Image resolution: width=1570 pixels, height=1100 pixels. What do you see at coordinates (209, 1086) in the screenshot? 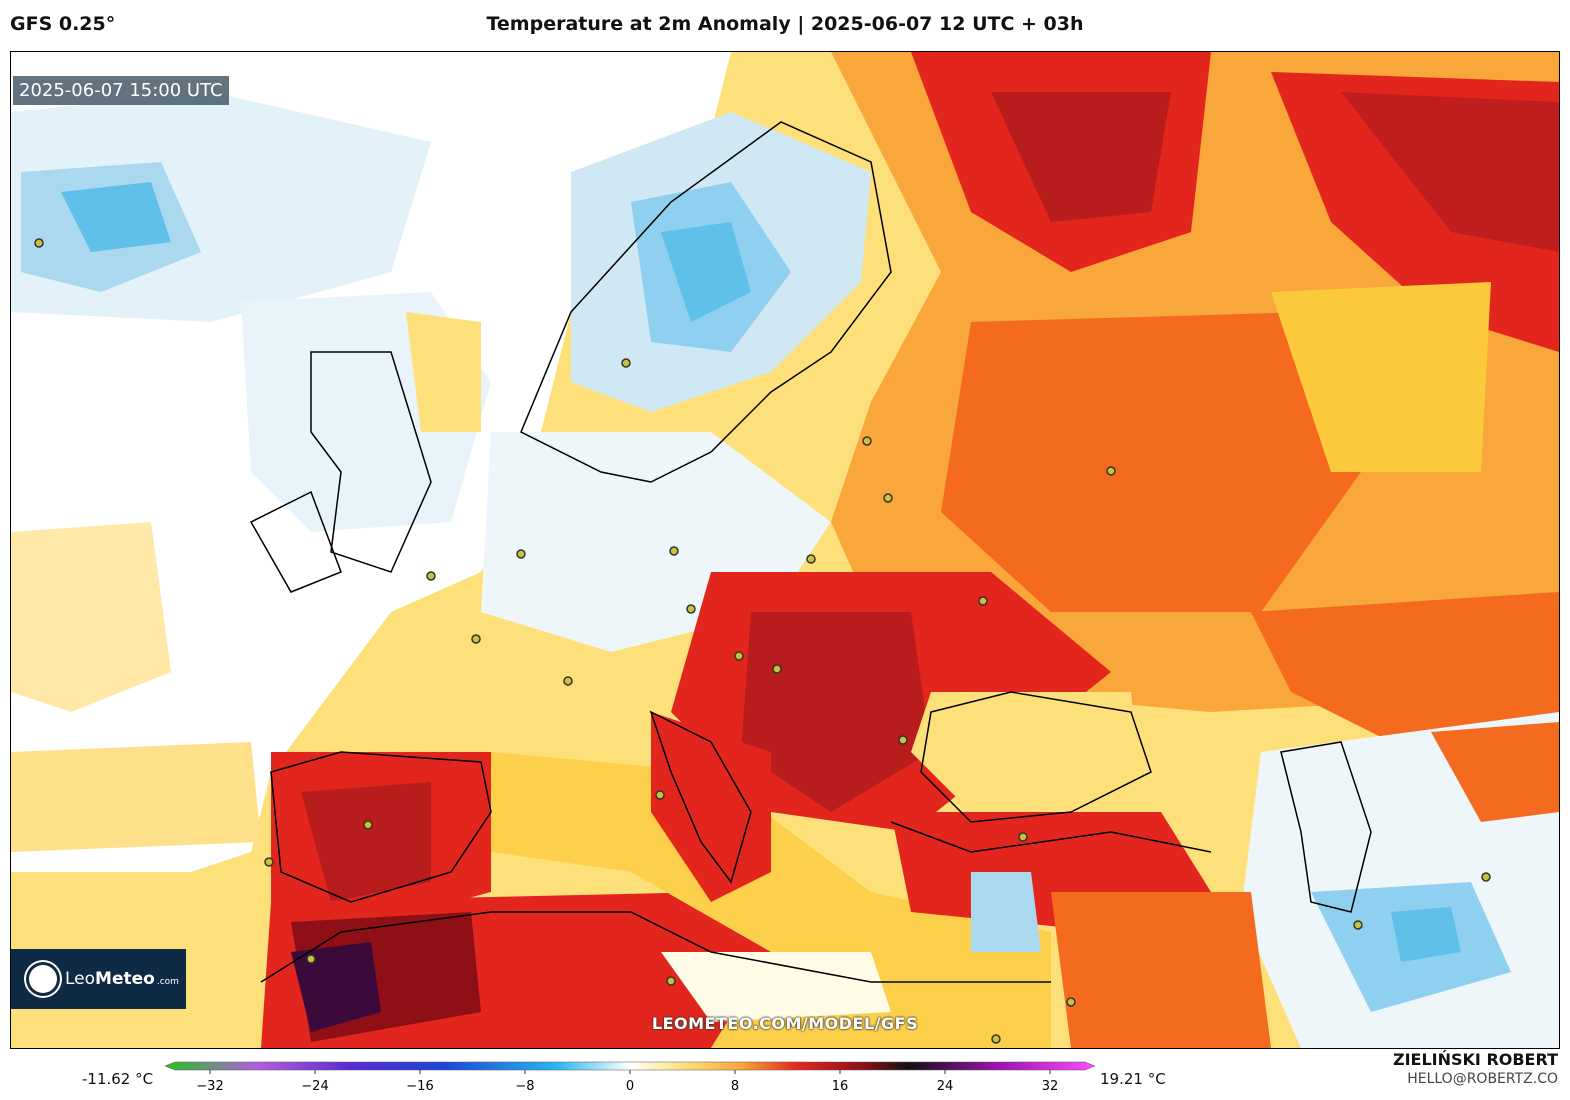
I see `colorbar-tick-label: −32` at bounding box center [209, 1086].